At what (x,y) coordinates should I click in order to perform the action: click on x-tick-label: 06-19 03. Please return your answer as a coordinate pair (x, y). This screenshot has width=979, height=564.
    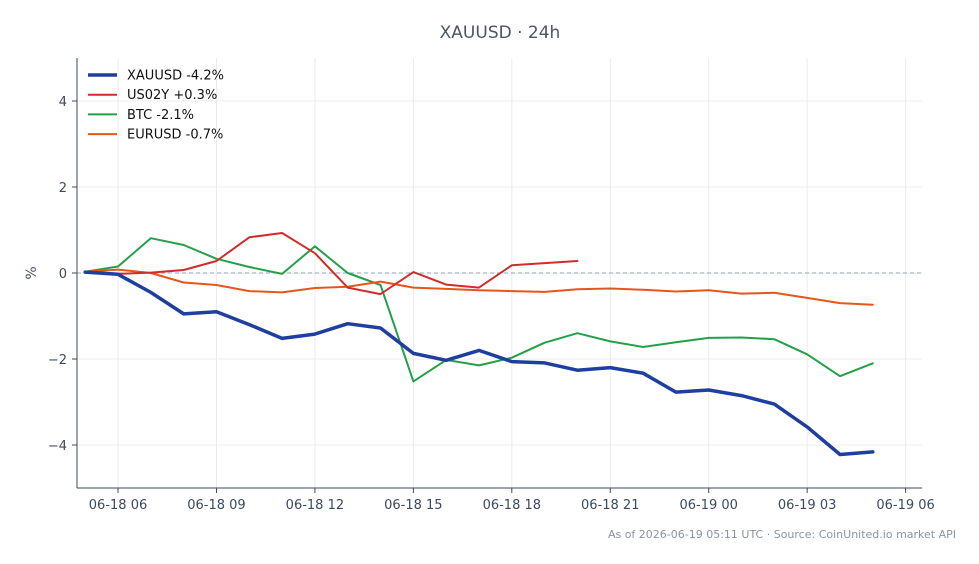
    Looking at the image, I should click on (807, 505).